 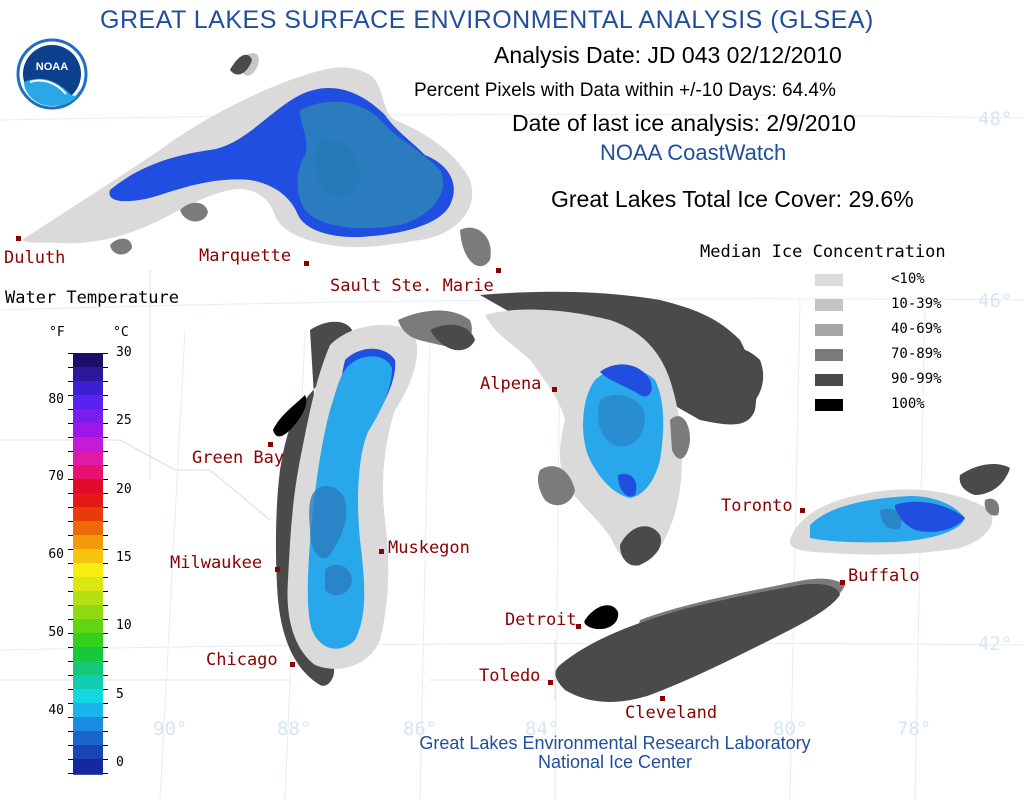 I want to click on ice-legend-label: 70-89%, so click(x=916, y=354).